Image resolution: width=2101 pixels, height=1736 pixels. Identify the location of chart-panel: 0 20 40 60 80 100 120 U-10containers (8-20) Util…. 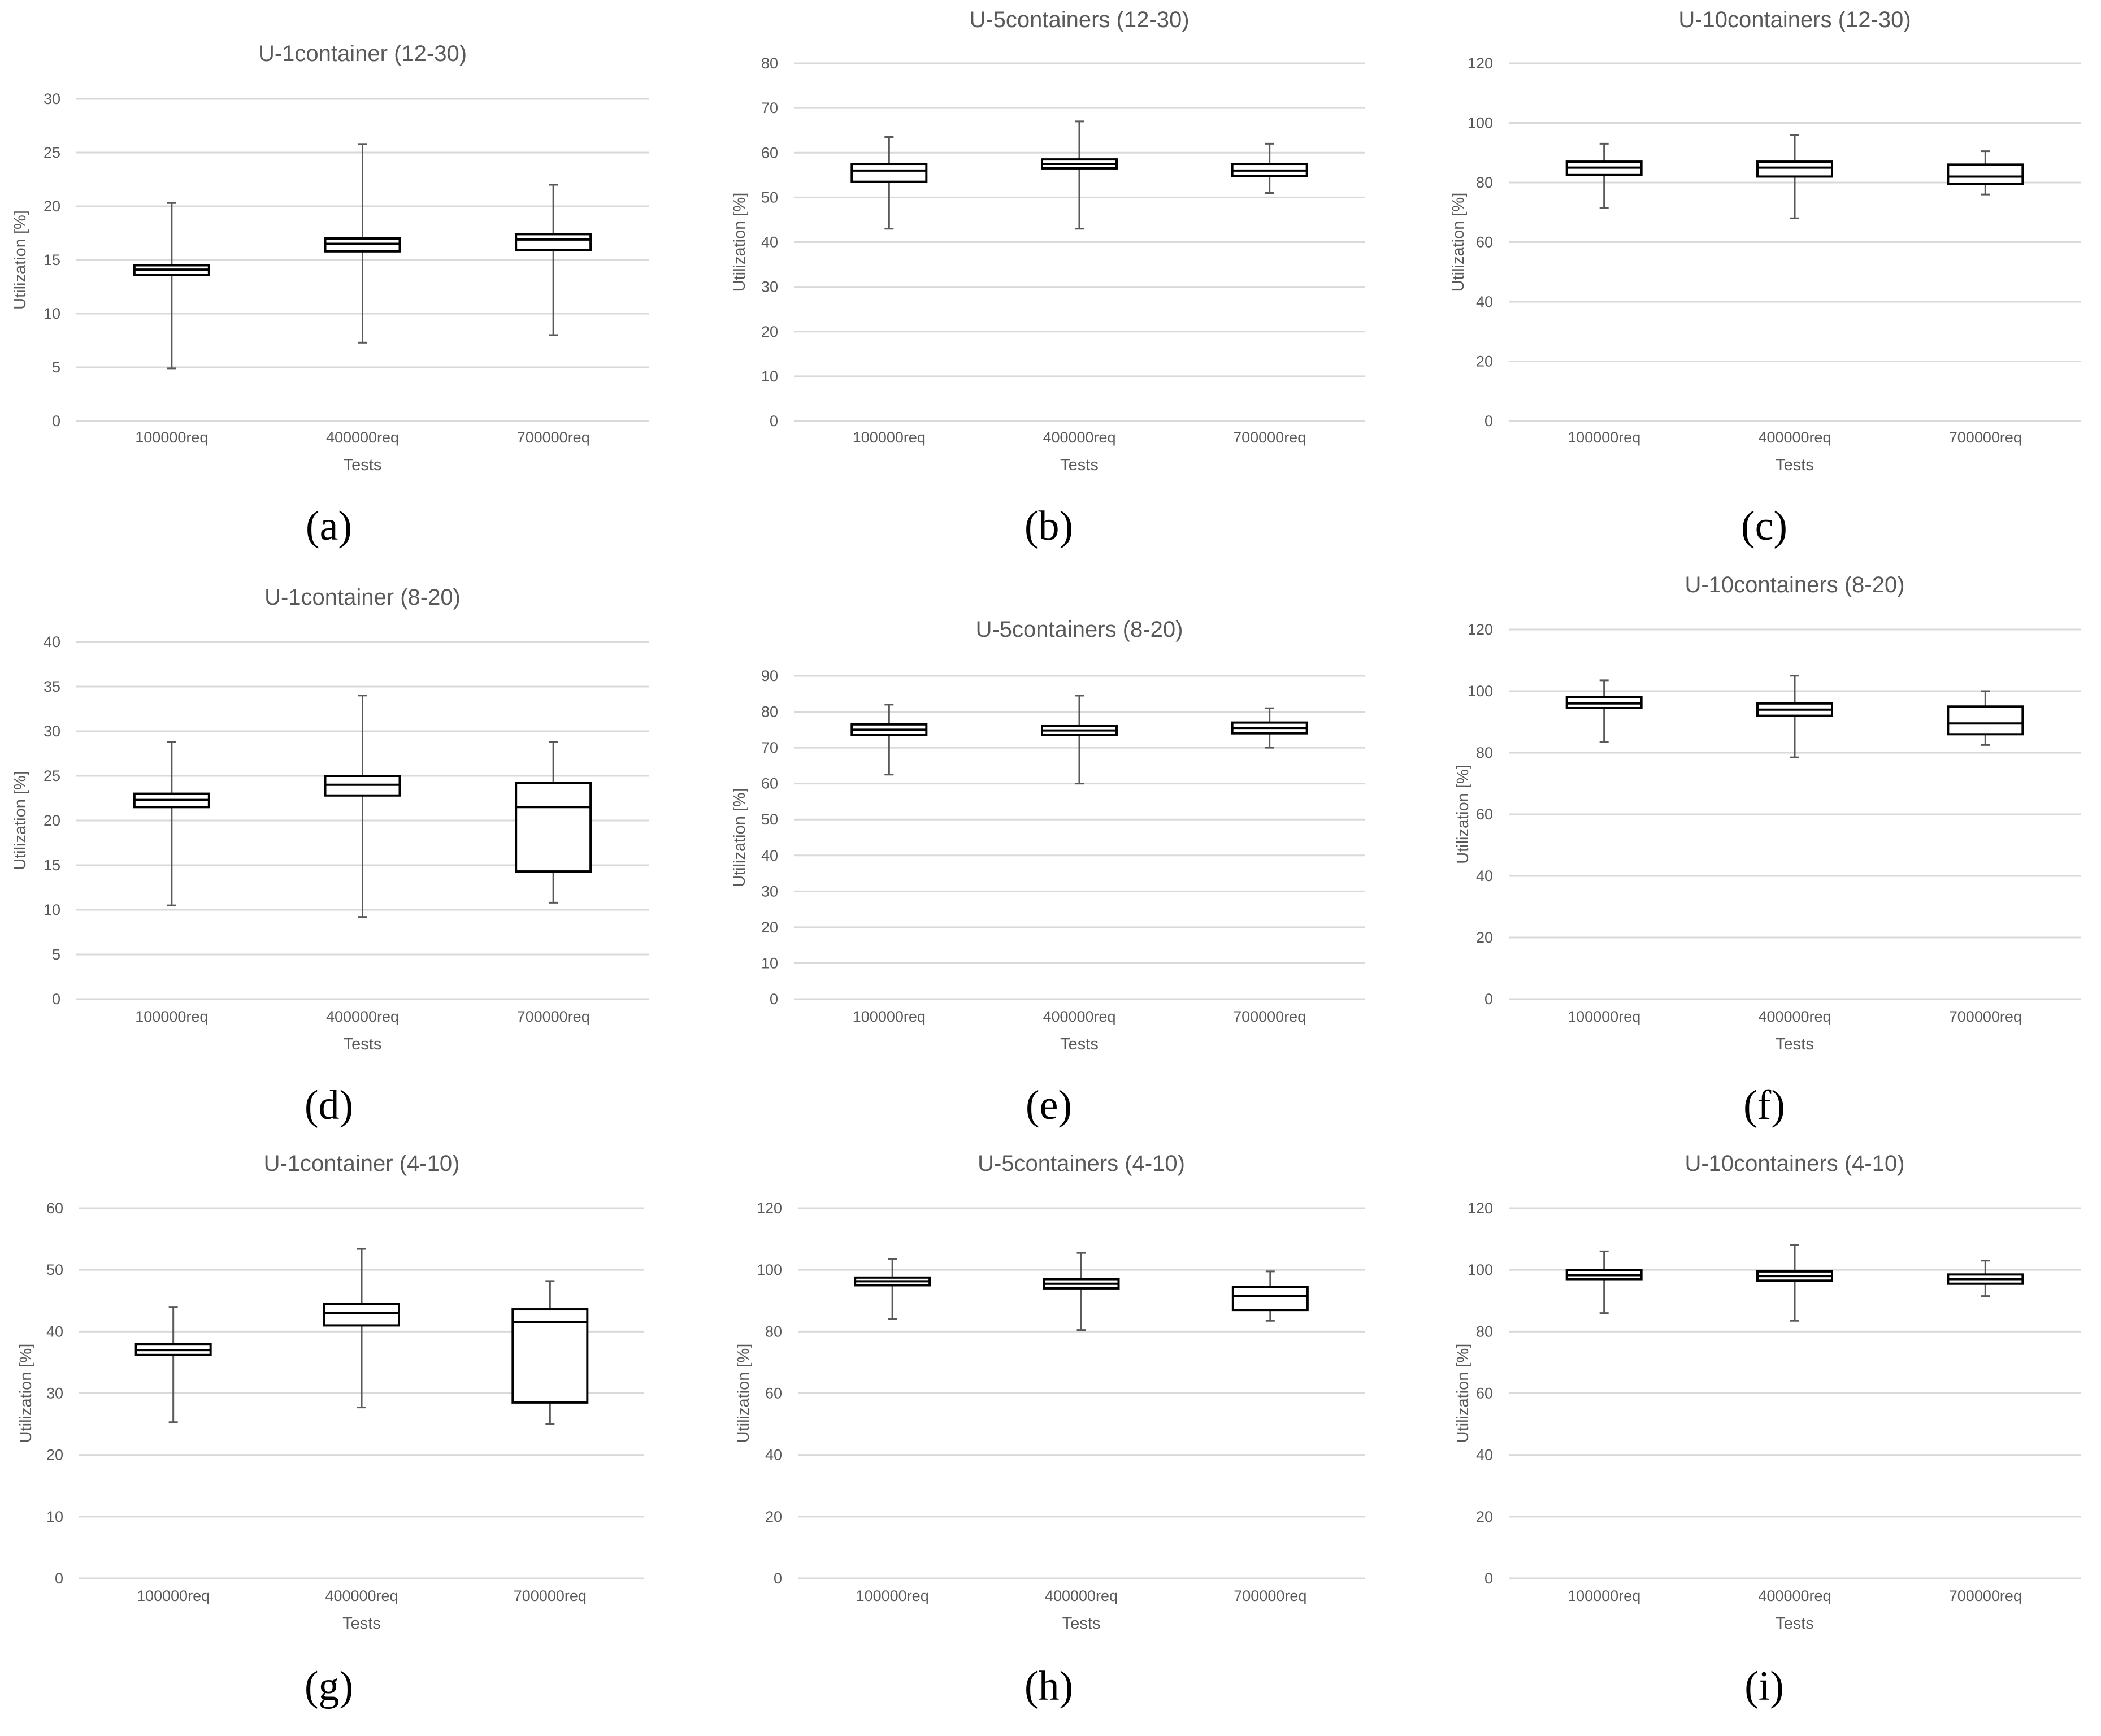
(1767, 850).